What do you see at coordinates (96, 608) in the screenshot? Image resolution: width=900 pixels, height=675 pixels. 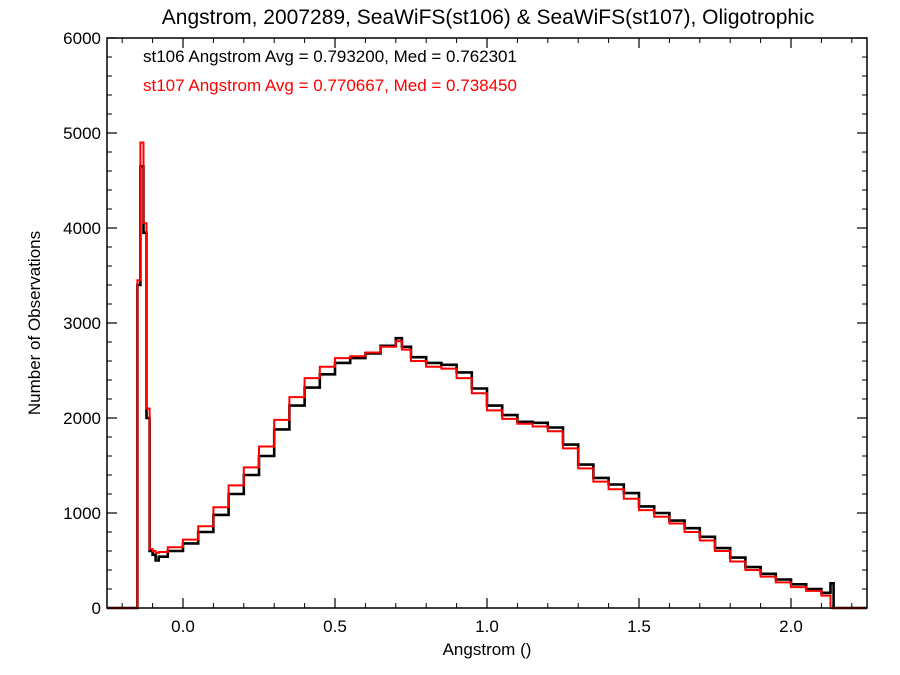 I see `y-tick-label: 0` at bounding box center [96, 608].